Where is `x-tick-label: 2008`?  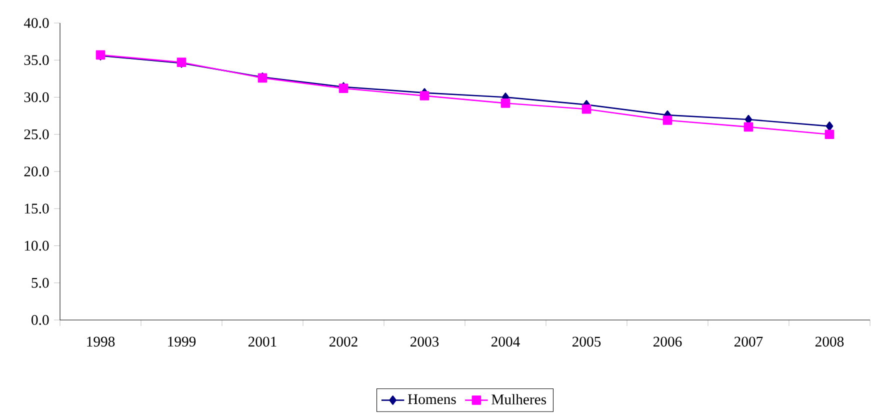
x-tick-label: 2008 is located at coordinates (829, 341).